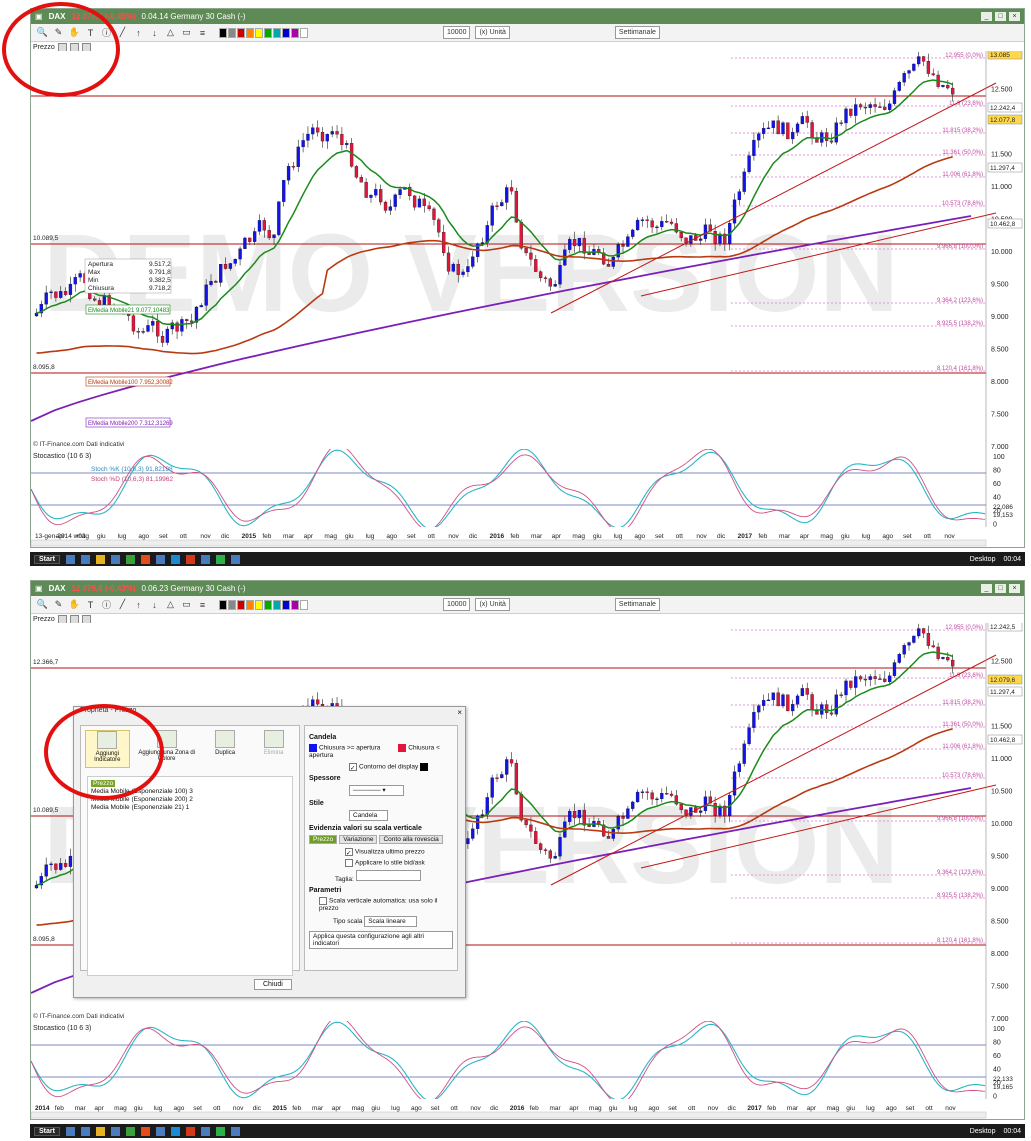 This screenshot has height=1141, width=1031. Describe the element at coordinates (850, 1108) in the screenshot. I see `month-label: giu` at that location.